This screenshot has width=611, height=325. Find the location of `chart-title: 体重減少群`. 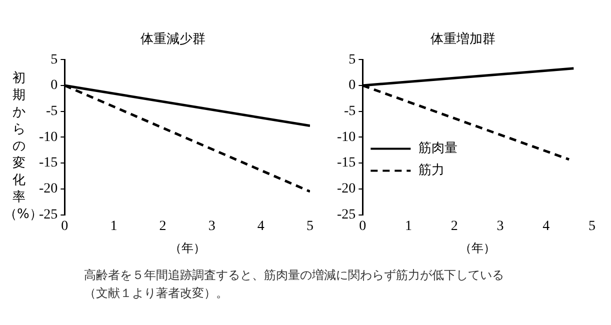

chart-title: 体重減少群 is located at coordinates (173, 40).